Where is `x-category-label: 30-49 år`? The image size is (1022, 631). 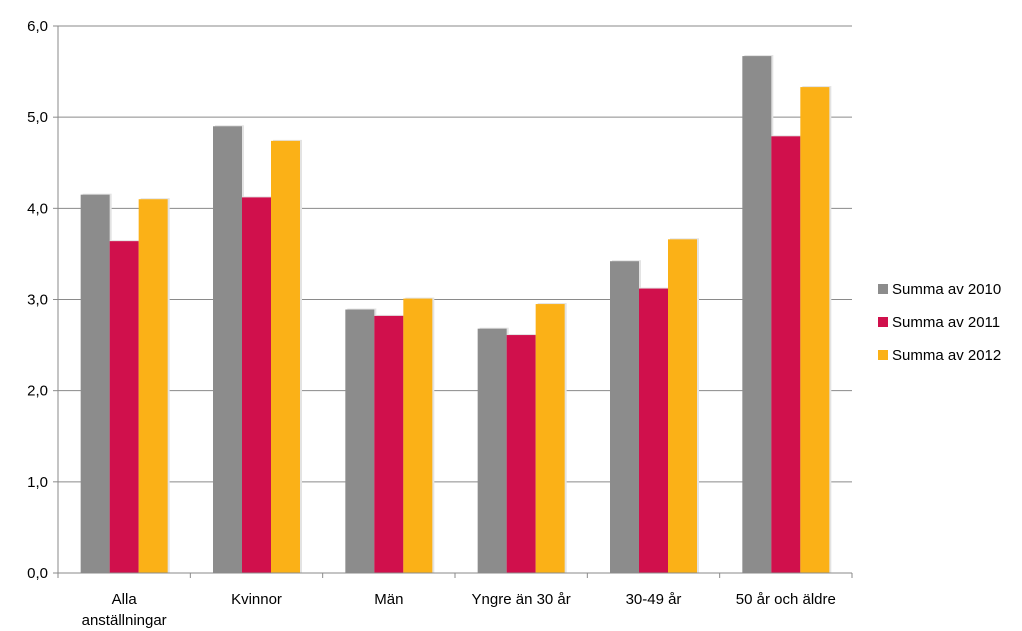
x-category-label: 30-49 år is located at coordinates (654, 599).